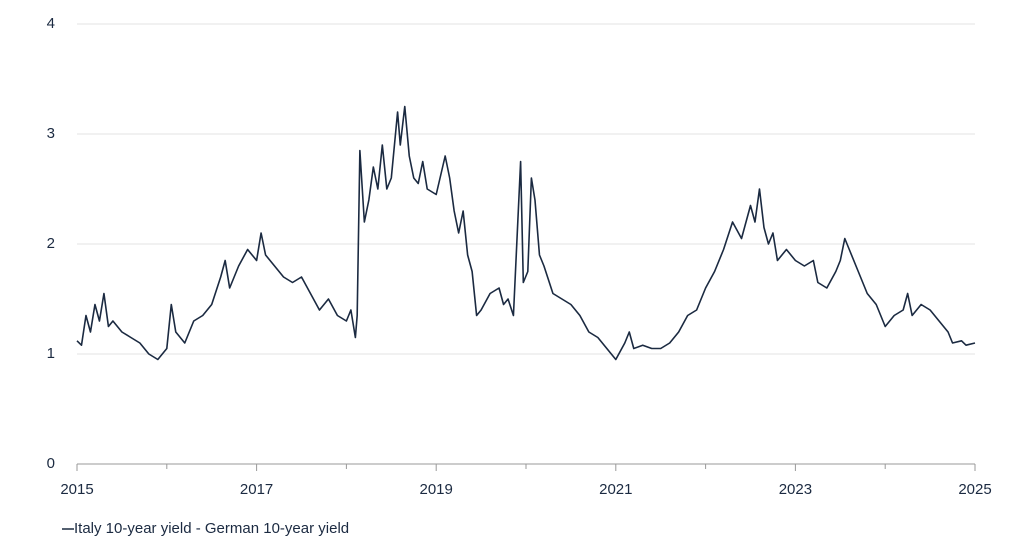 This screenshot has width=1024, height=559. What do you see at coordinates (51, 353) in the screenshot?
I see `y-tick-label: 1` at bounding box center [51, 353].